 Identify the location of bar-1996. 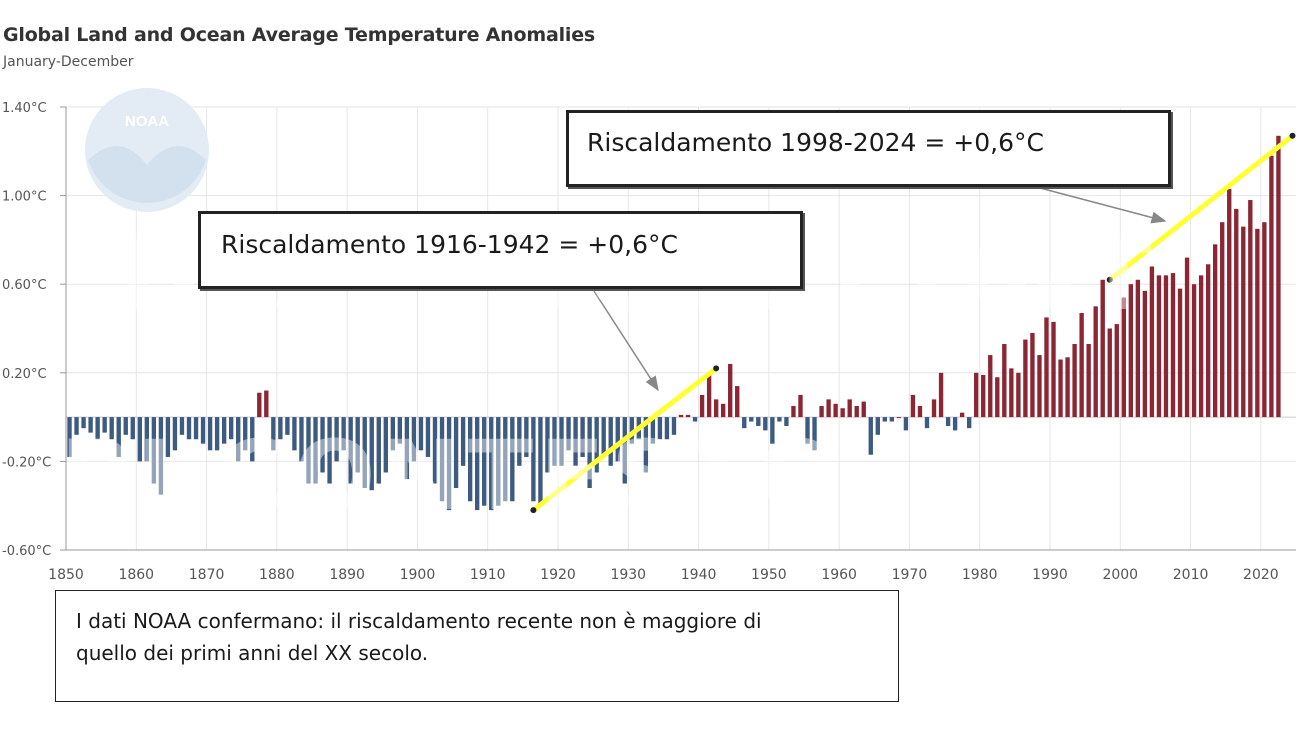
(1095, 362).